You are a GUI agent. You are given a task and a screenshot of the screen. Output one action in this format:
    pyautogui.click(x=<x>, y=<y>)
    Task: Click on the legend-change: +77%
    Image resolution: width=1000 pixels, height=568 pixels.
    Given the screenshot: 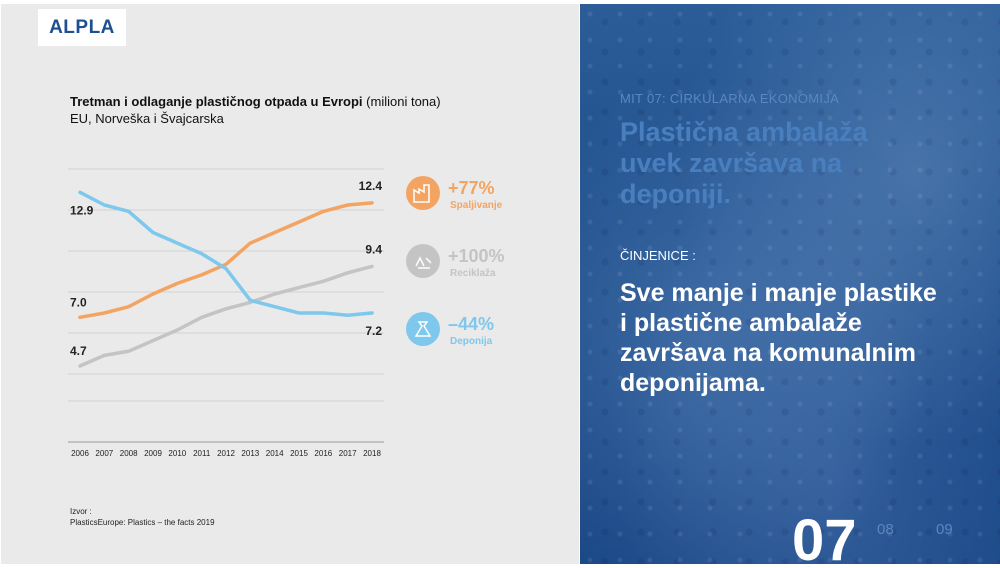 What is the action you would take?
    pyautogui.click(x=471, y=188)
    